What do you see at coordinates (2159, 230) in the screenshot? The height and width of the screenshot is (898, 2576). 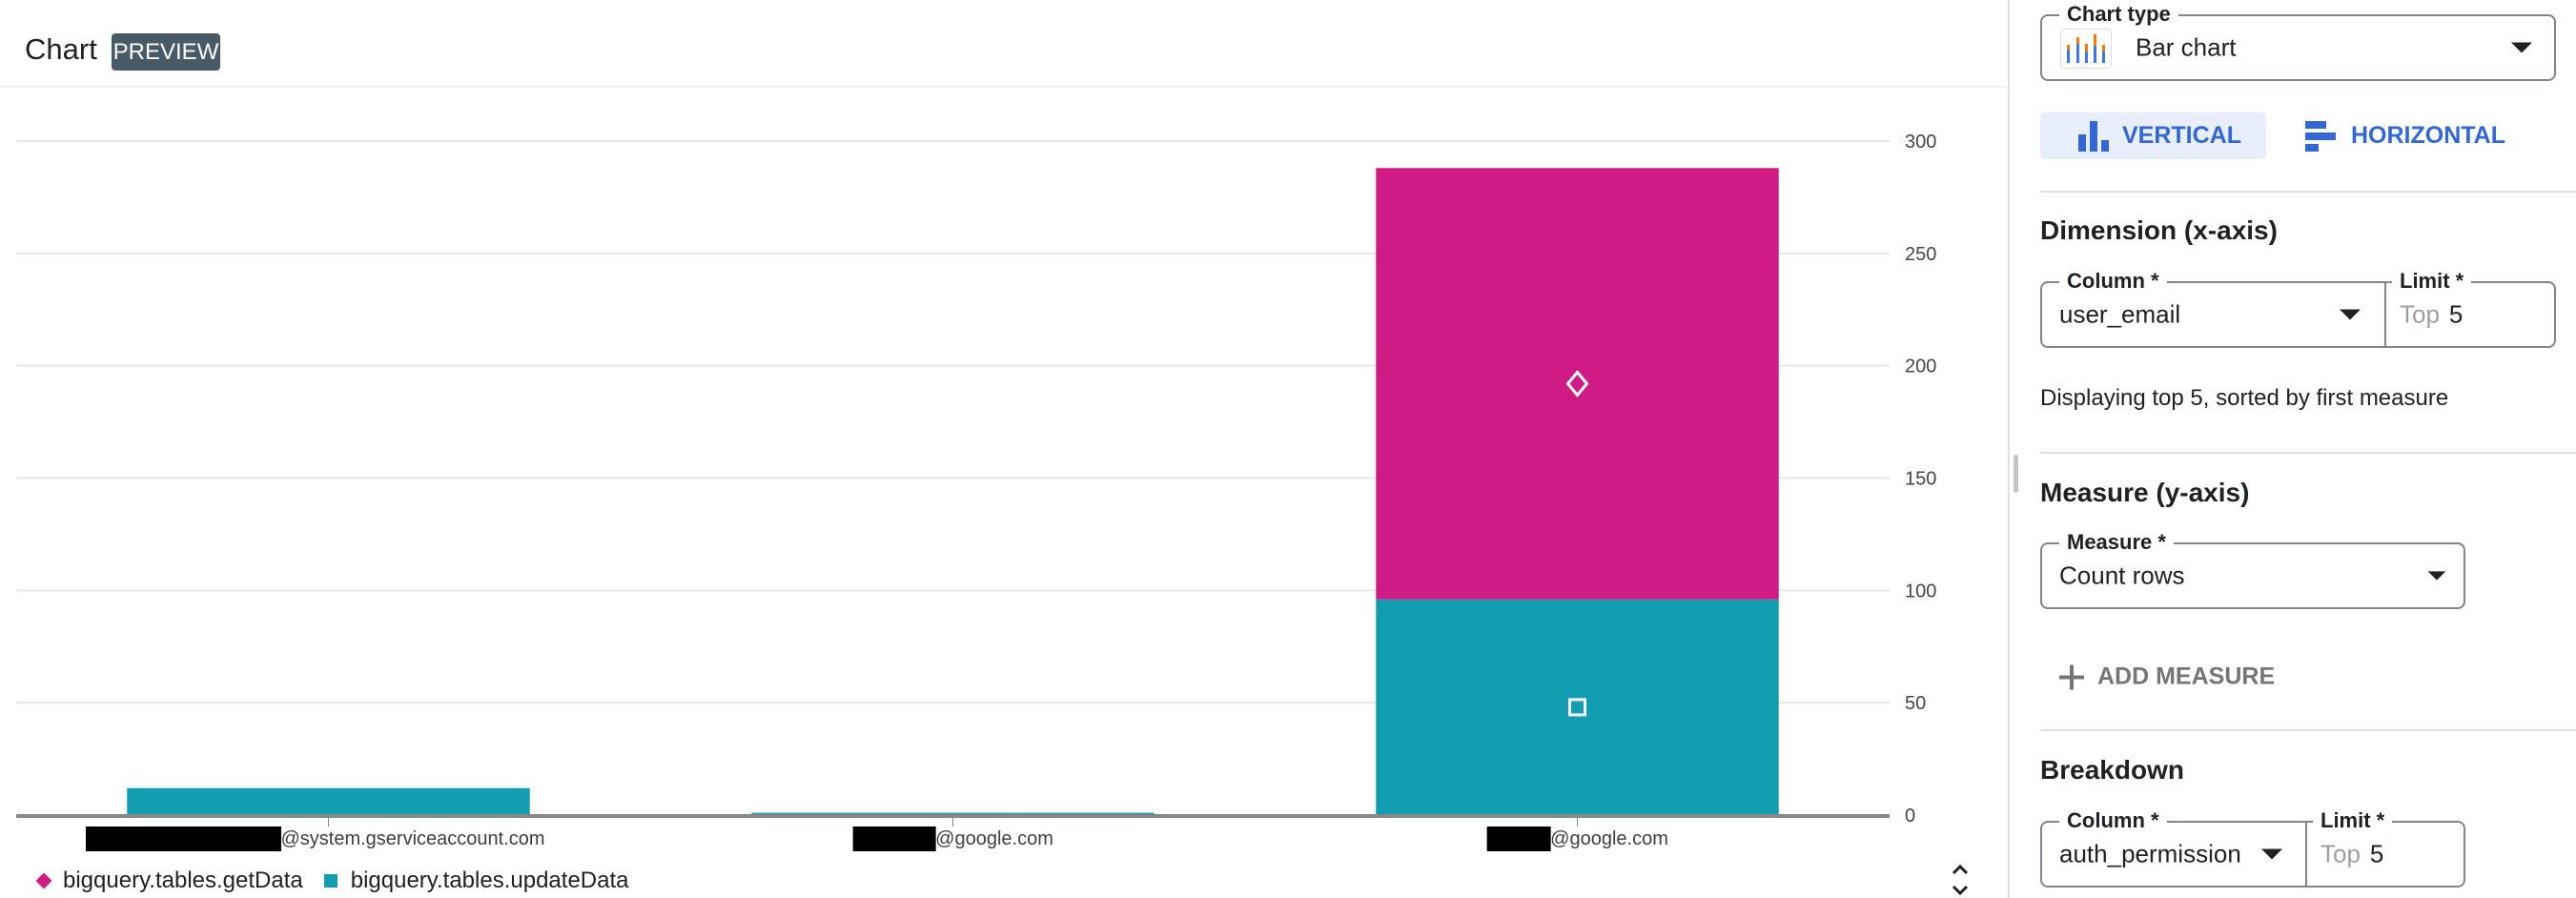 I see `dimension-title: Dimension (x-axis)` at bounding box center [2159, 230].